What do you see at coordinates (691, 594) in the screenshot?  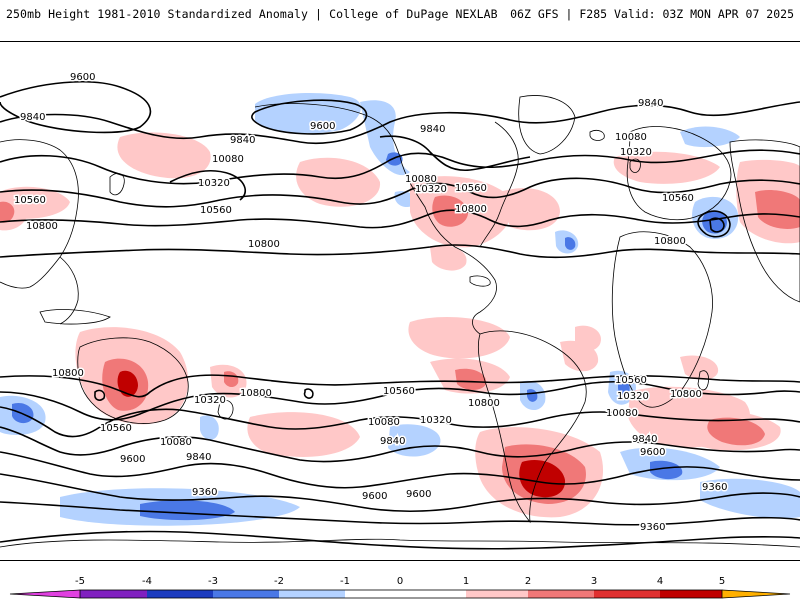 I see `colorbar-segment-pos4` at bounding box center [691, 594].